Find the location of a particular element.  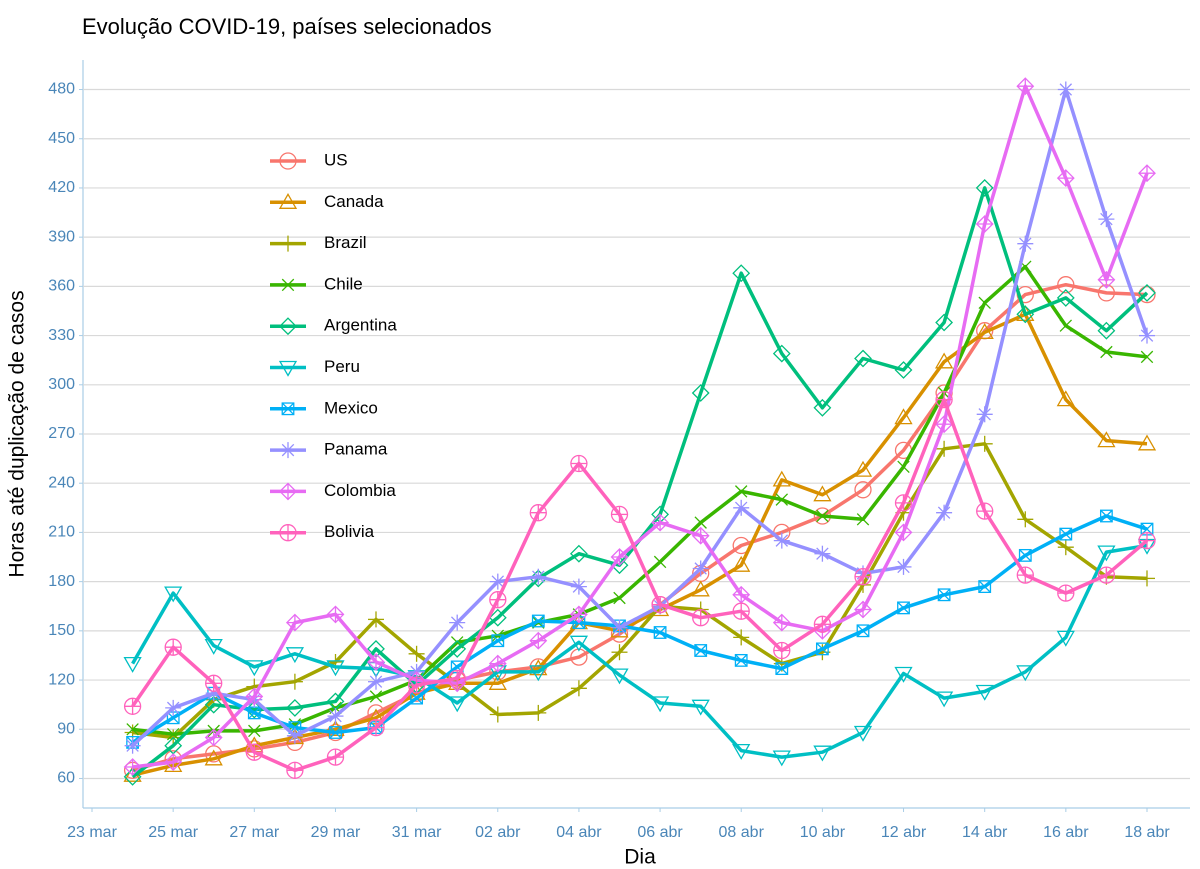

legend-label: Peru is located at coordinates (342, 366).